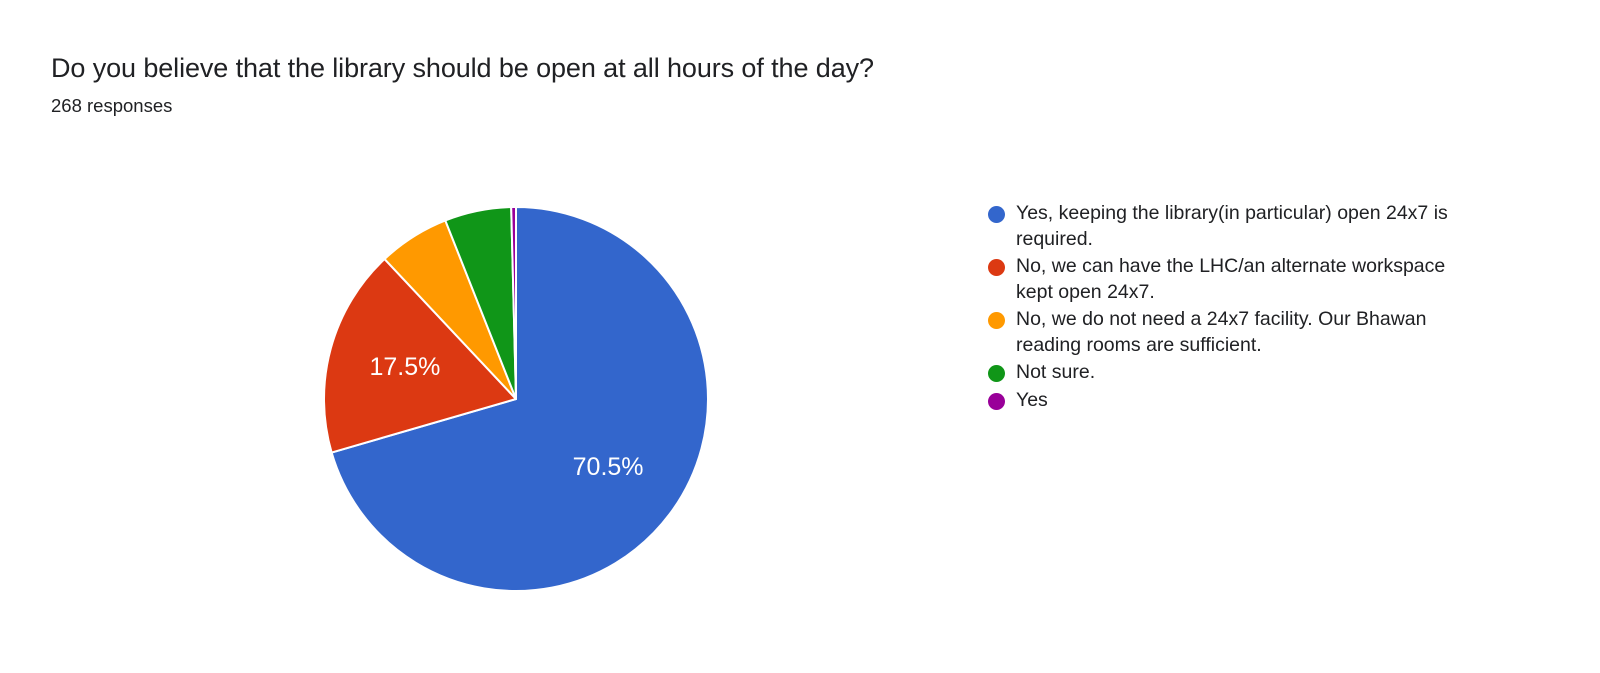 The height and width of the screenshot is (673, 1600). Describe the element at coordinates (1258, 373) in the screenshot. I see `legend-item: Not sure.` at that location.